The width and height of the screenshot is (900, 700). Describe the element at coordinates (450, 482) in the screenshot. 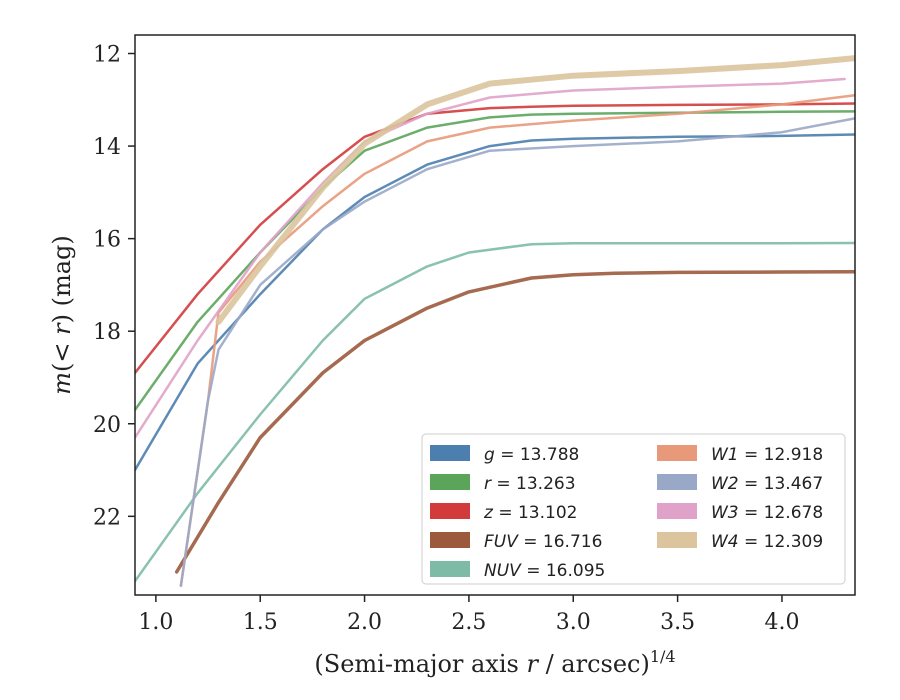

I see `legend-swatch-r` at that location.